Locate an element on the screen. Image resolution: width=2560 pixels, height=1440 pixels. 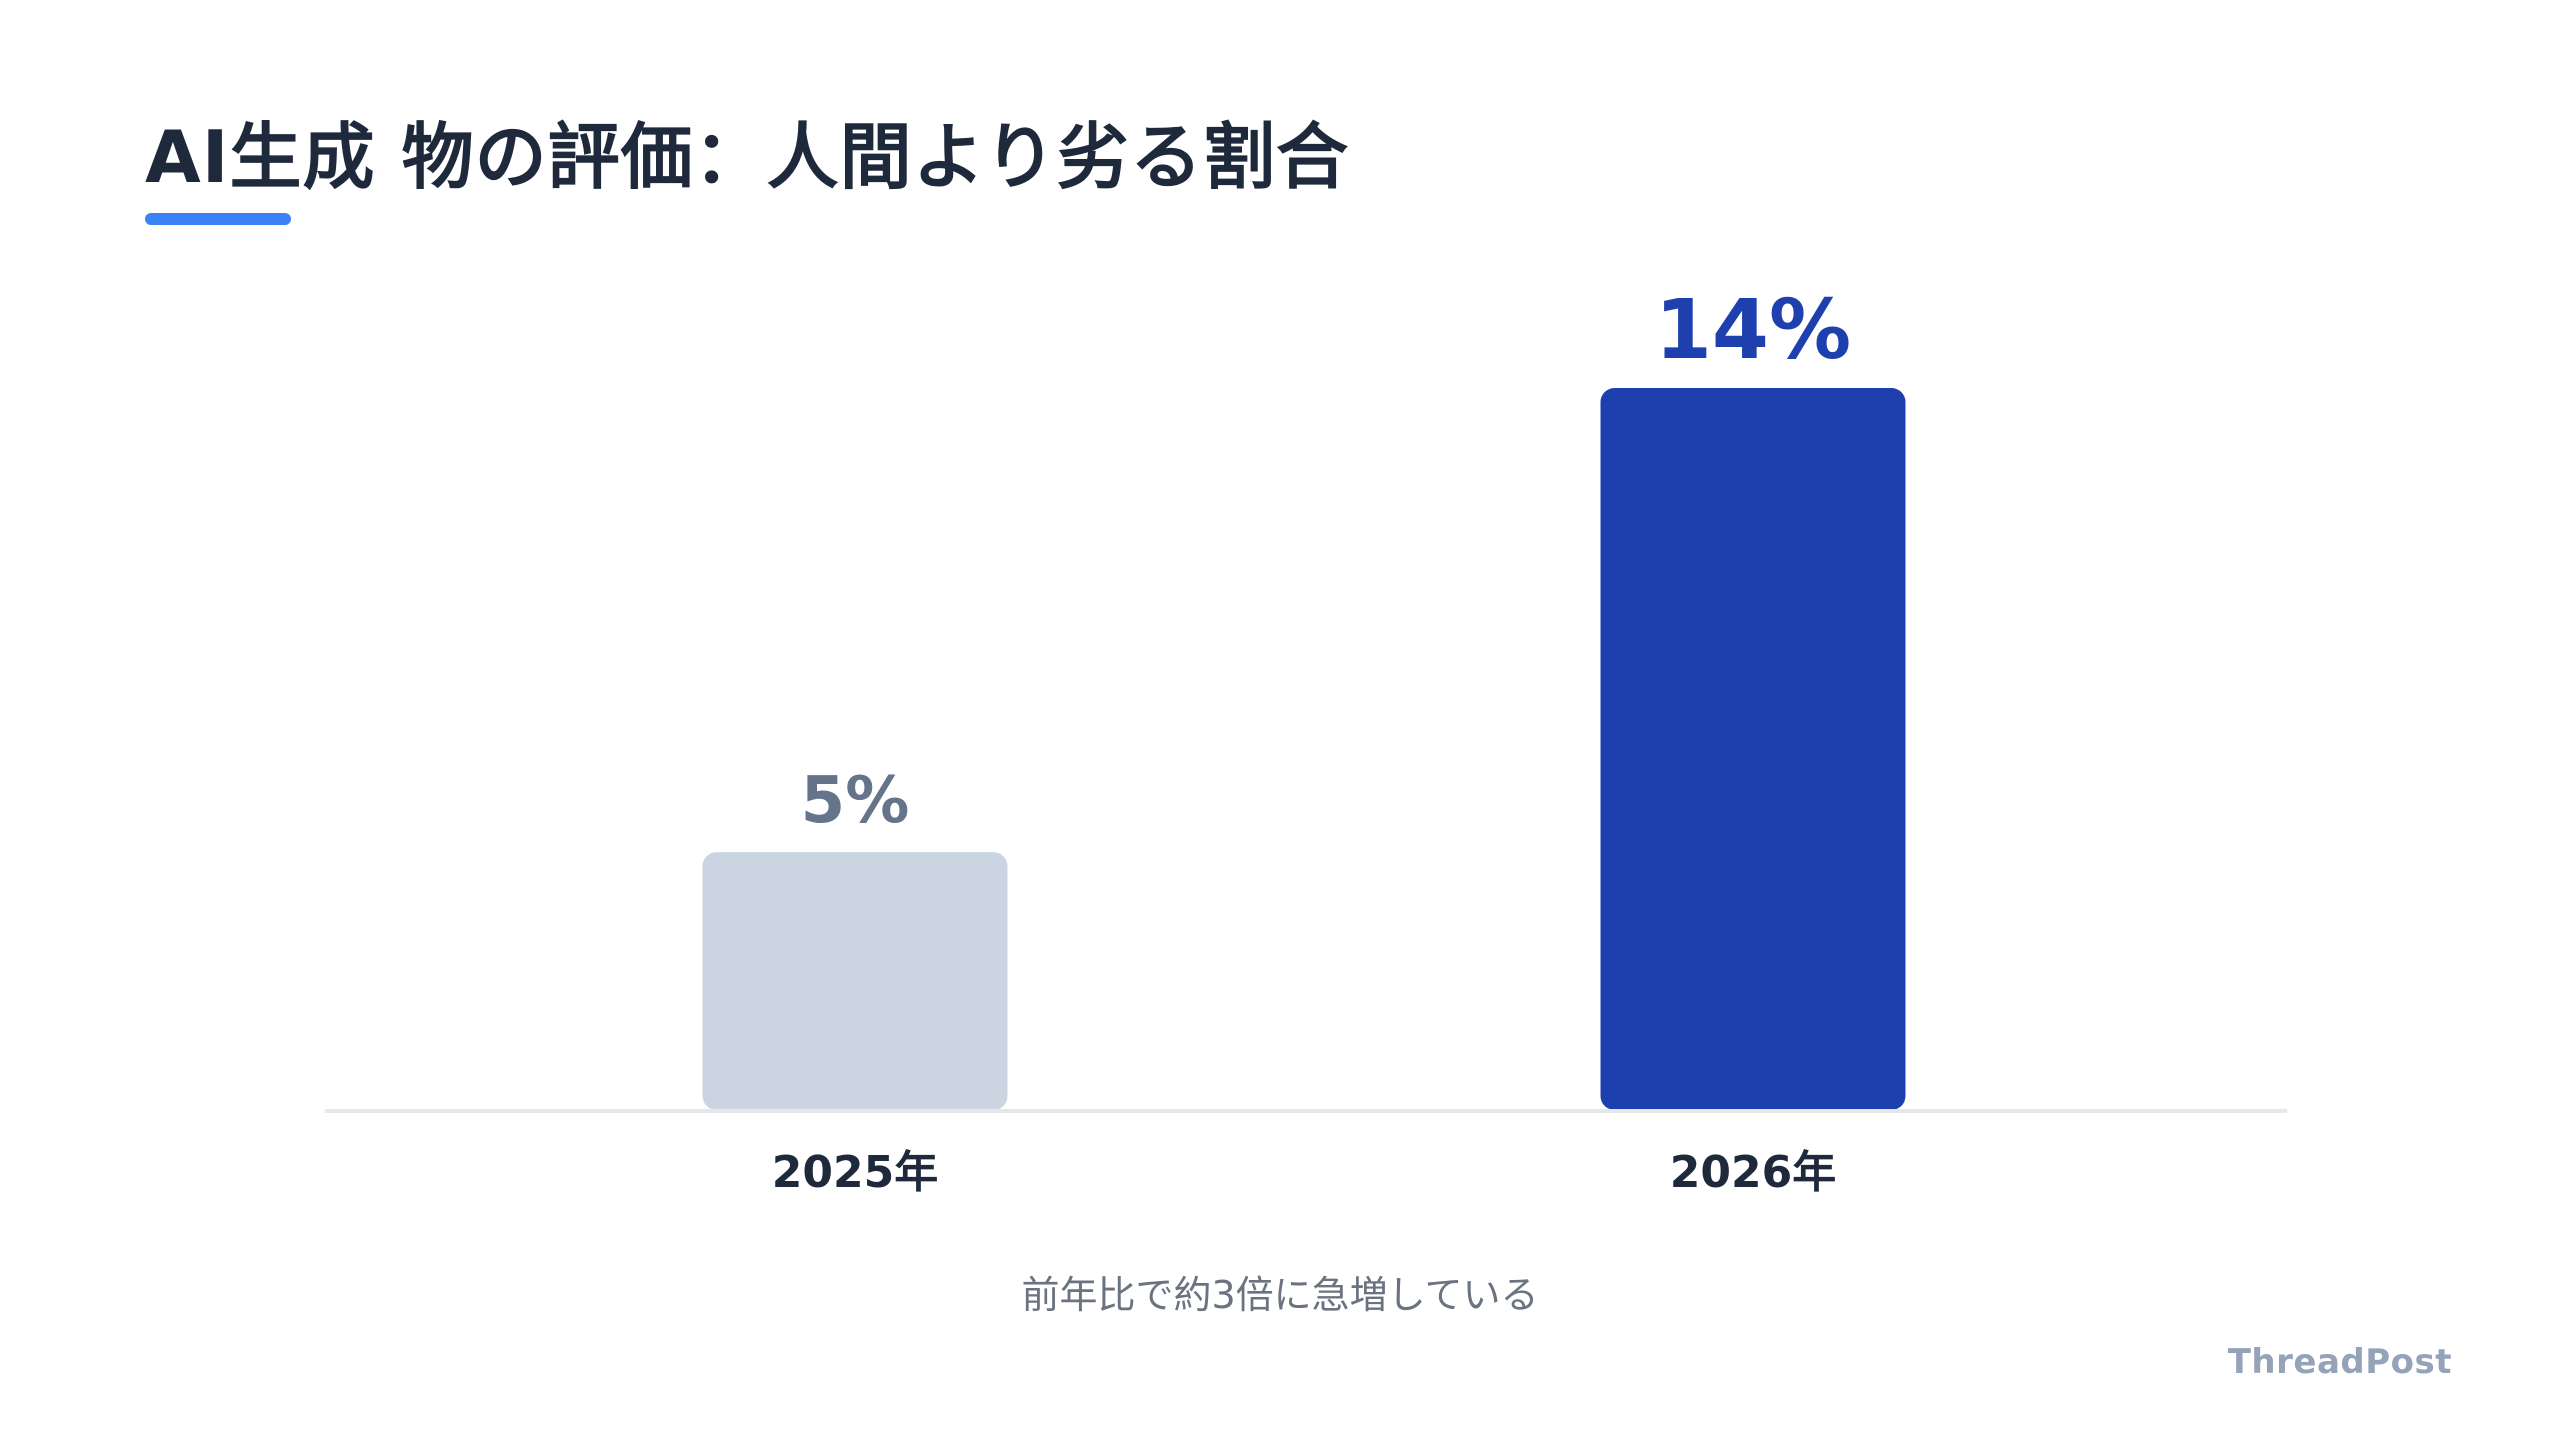
chart-title: AI生成 物の評価：人間より劣る割合 is located at coordinates (747, 157).